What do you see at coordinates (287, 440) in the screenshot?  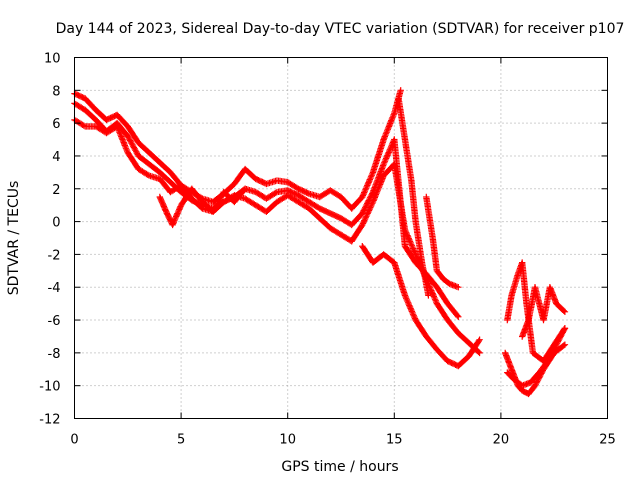 I see `x-tick-label: 10` at bounding box center [287, 440].